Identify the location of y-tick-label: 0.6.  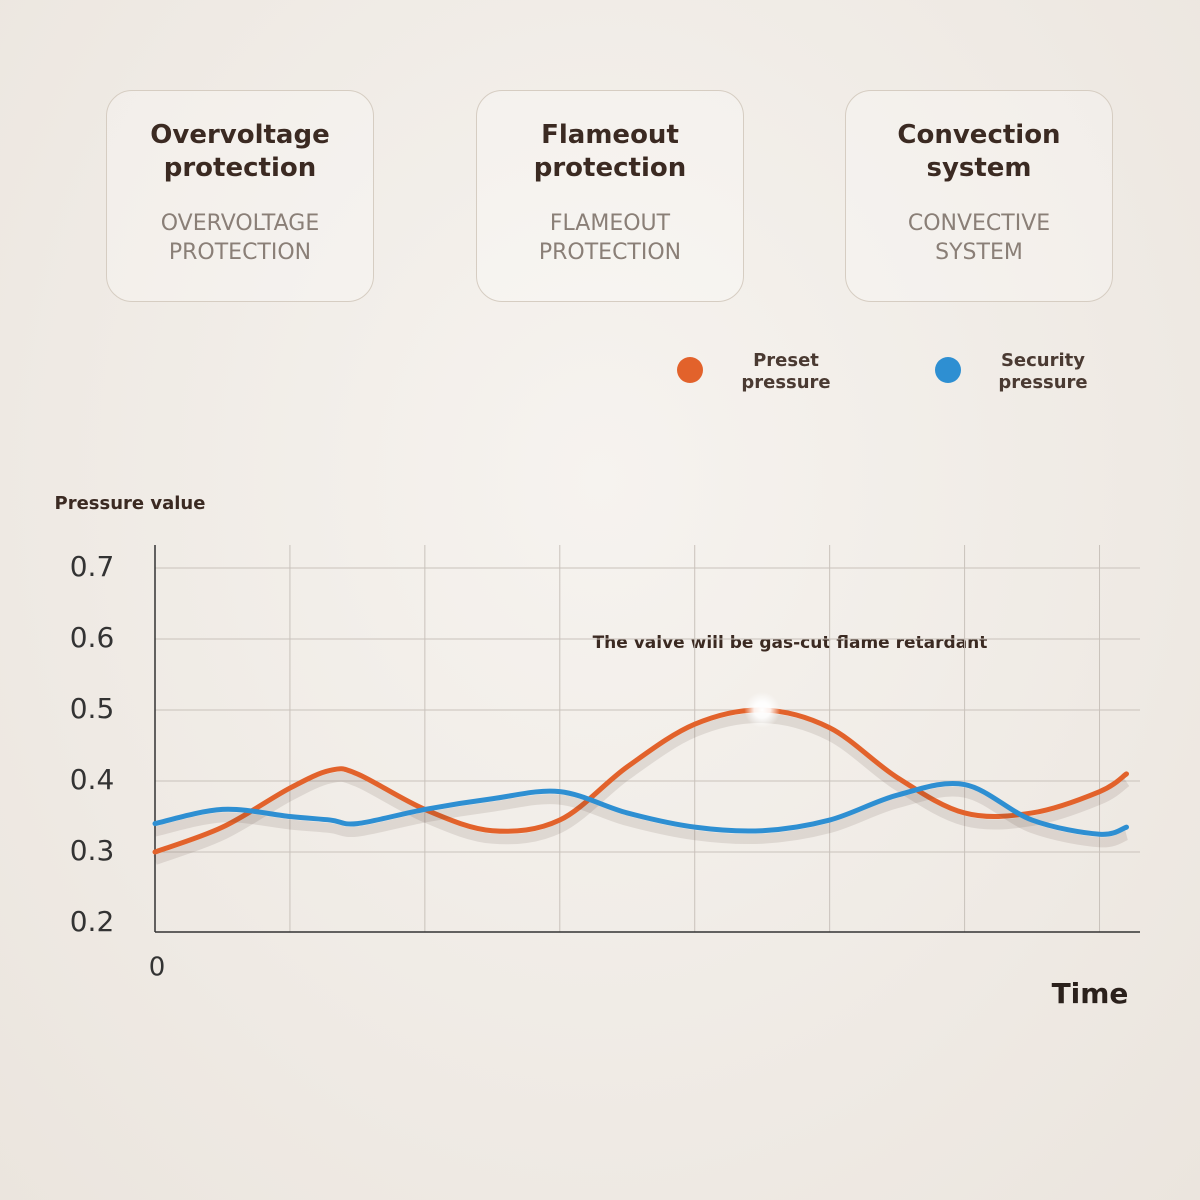
(92, 637).